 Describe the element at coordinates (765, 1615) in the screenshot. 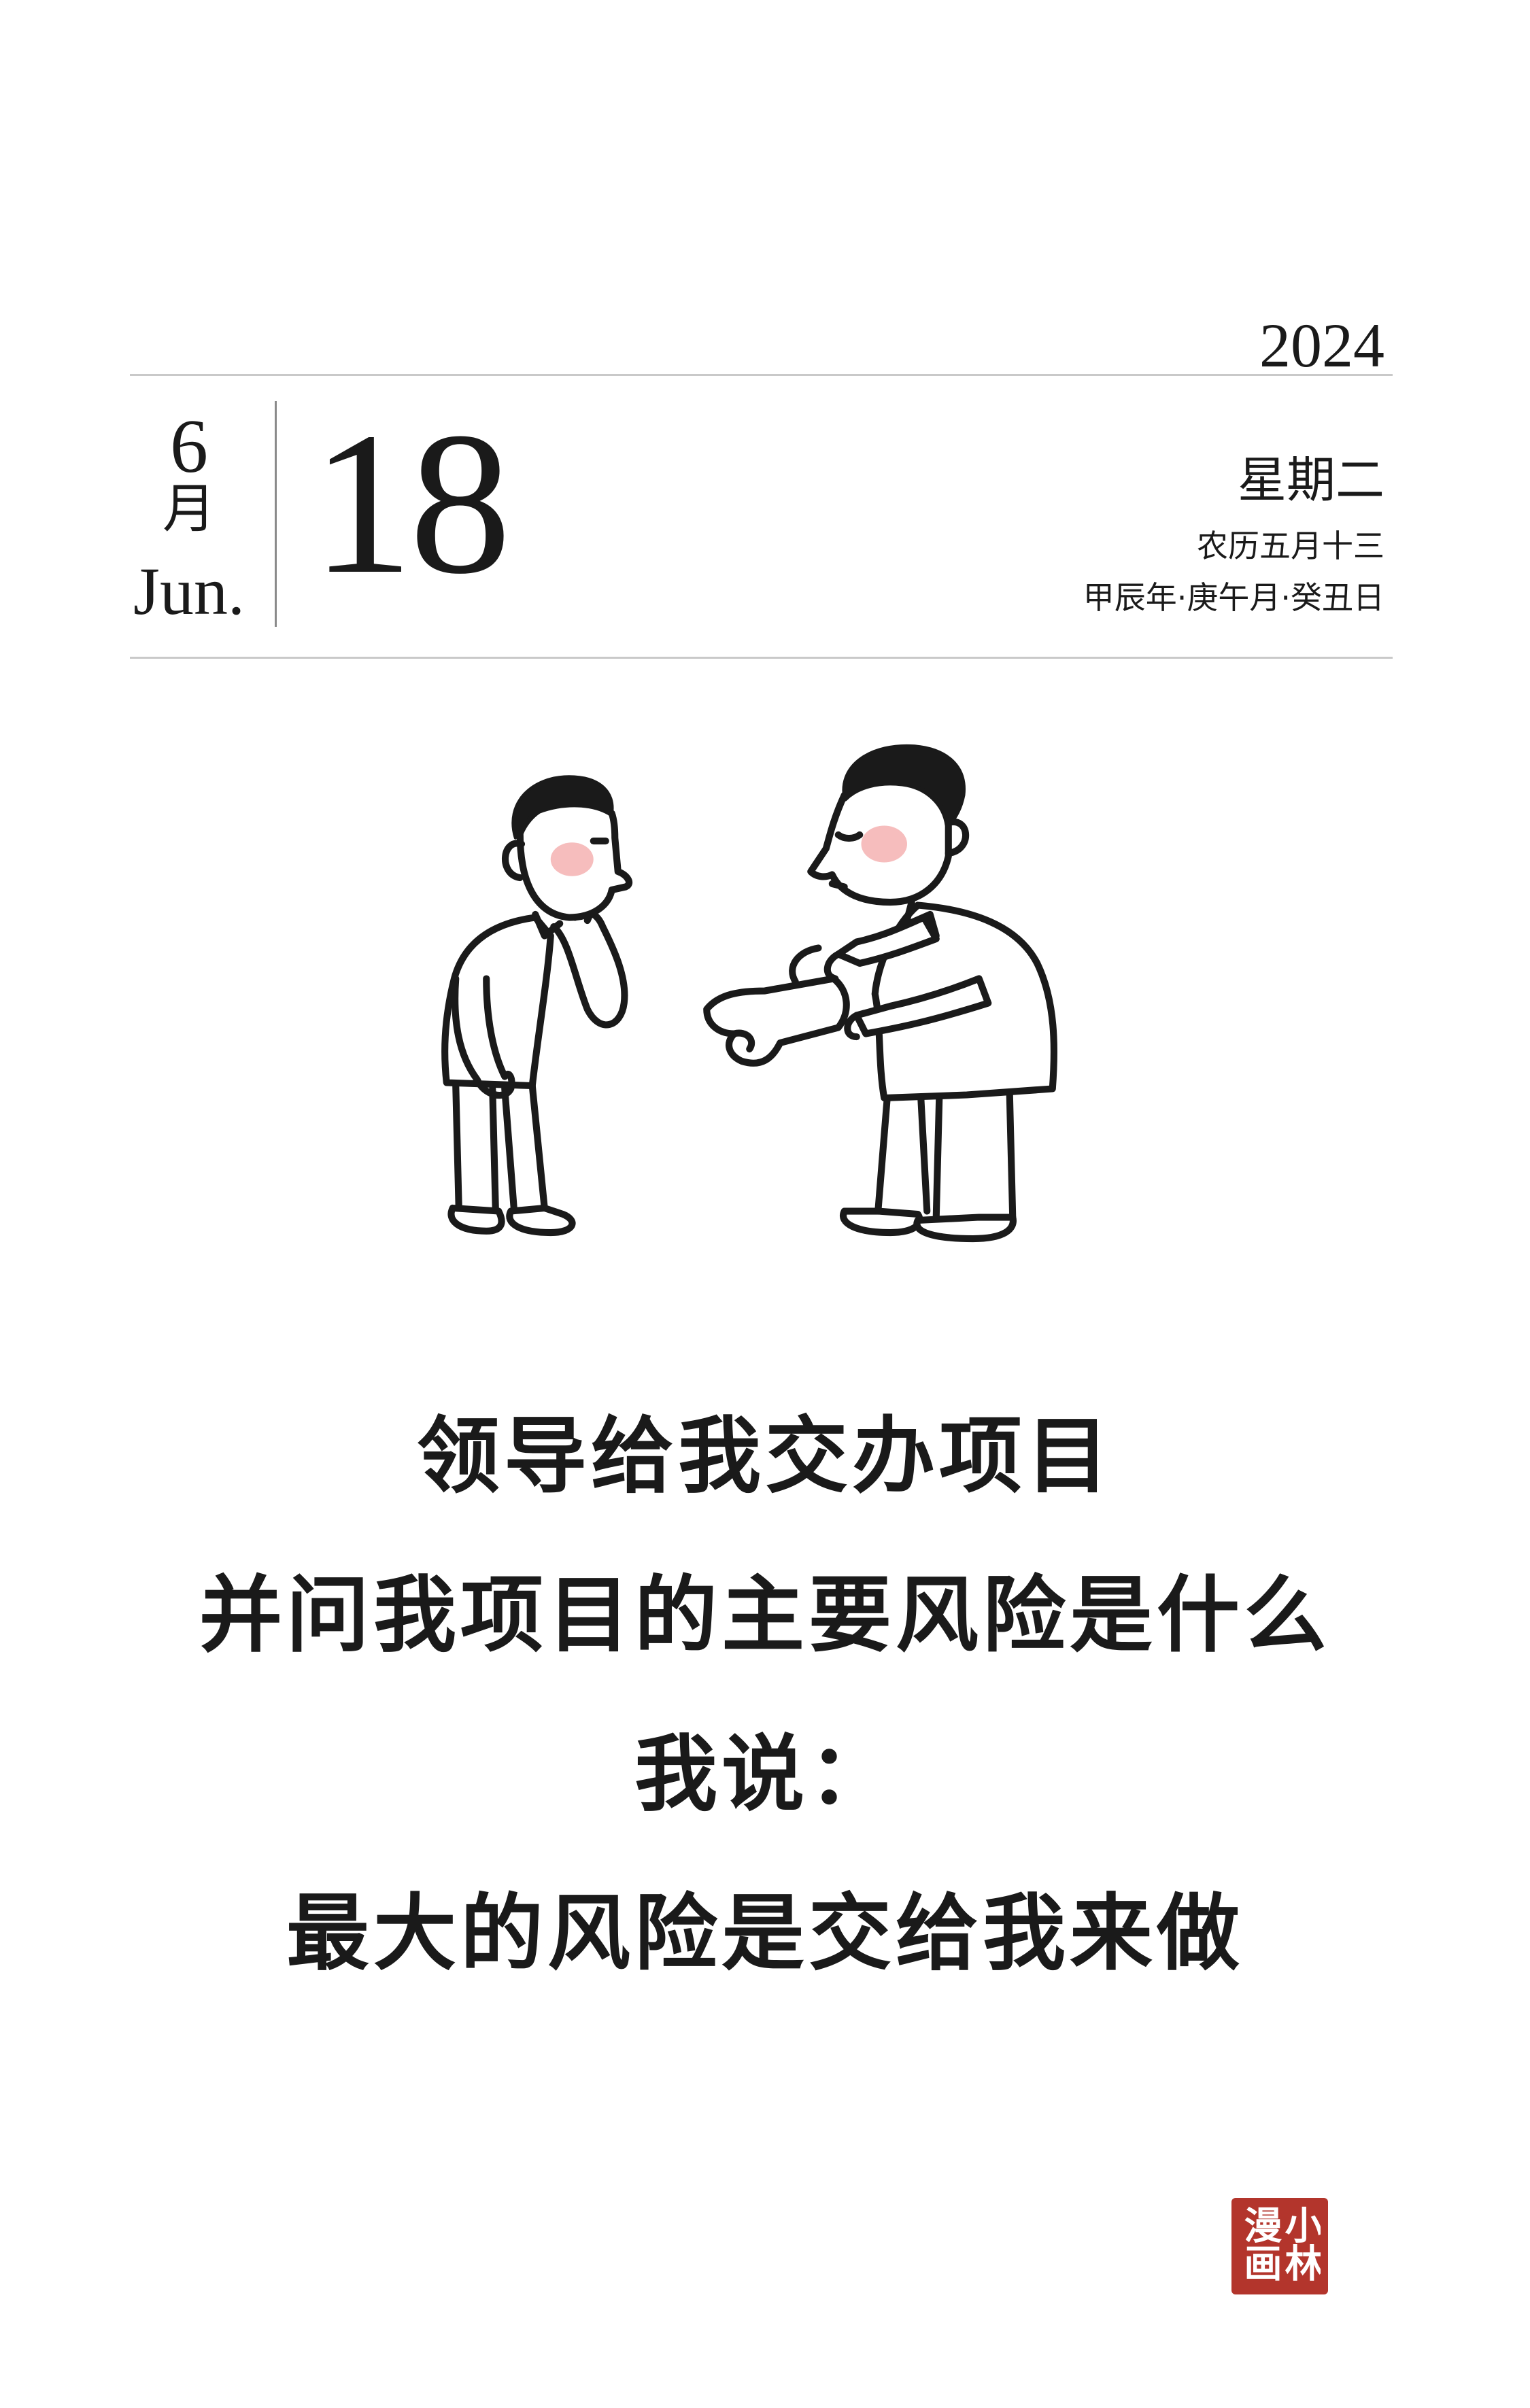

I see `caption-line: 并问我项目的主要风险是什么` at that location.